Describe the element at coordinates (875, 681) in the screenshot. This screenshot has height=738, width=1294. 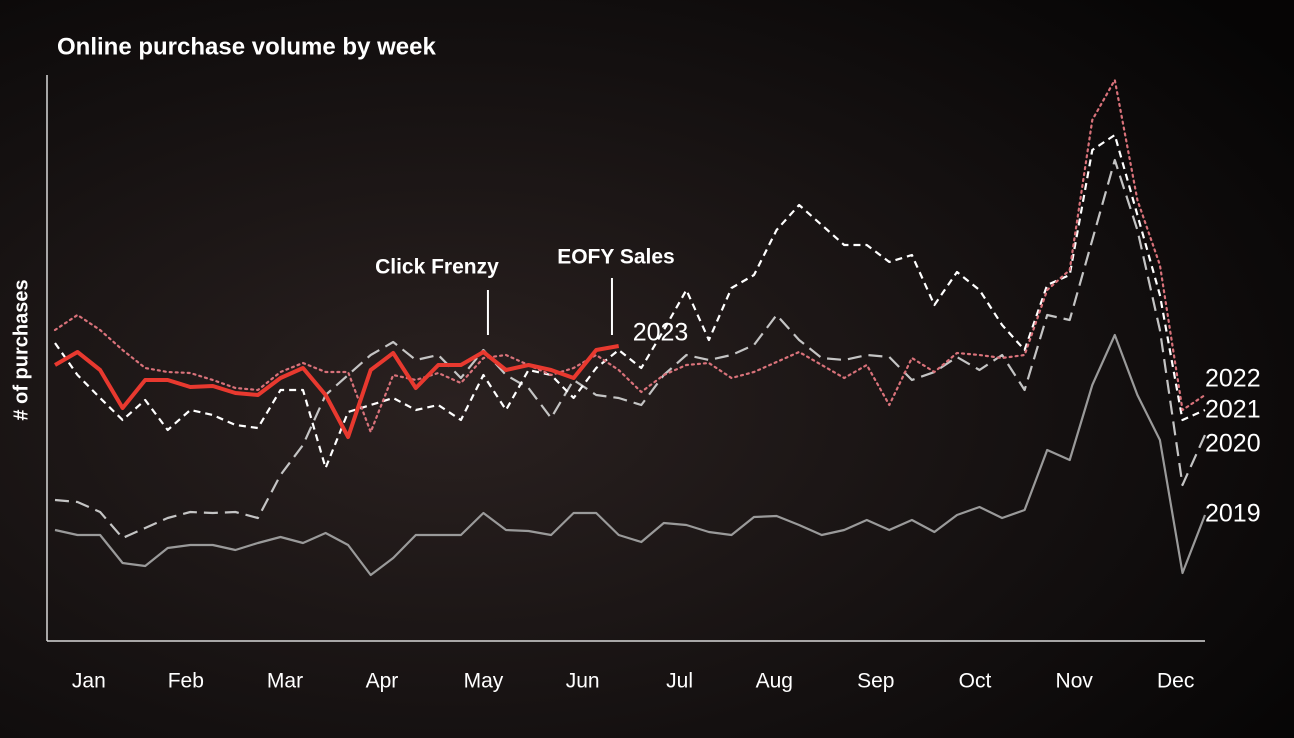
I see `x-tick-label: Sep` at that location.